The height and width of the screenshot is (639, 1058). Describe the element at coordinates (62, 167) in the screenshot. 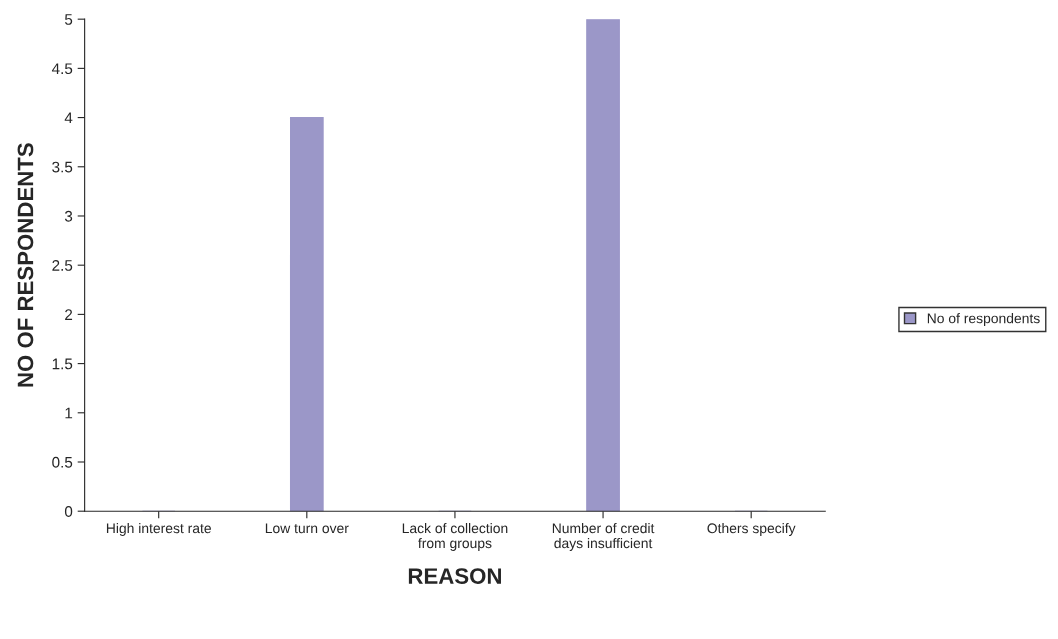

I see `y-tick-label: 3.5` at that location.